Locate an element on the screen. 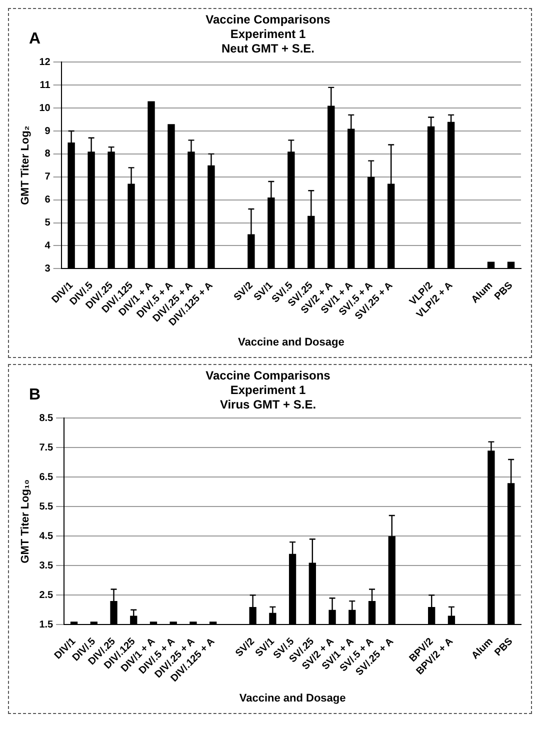 The width and height of the screenshot is (540, 733). y-tick-label: 1.5 is located at coordinates (46, 624).